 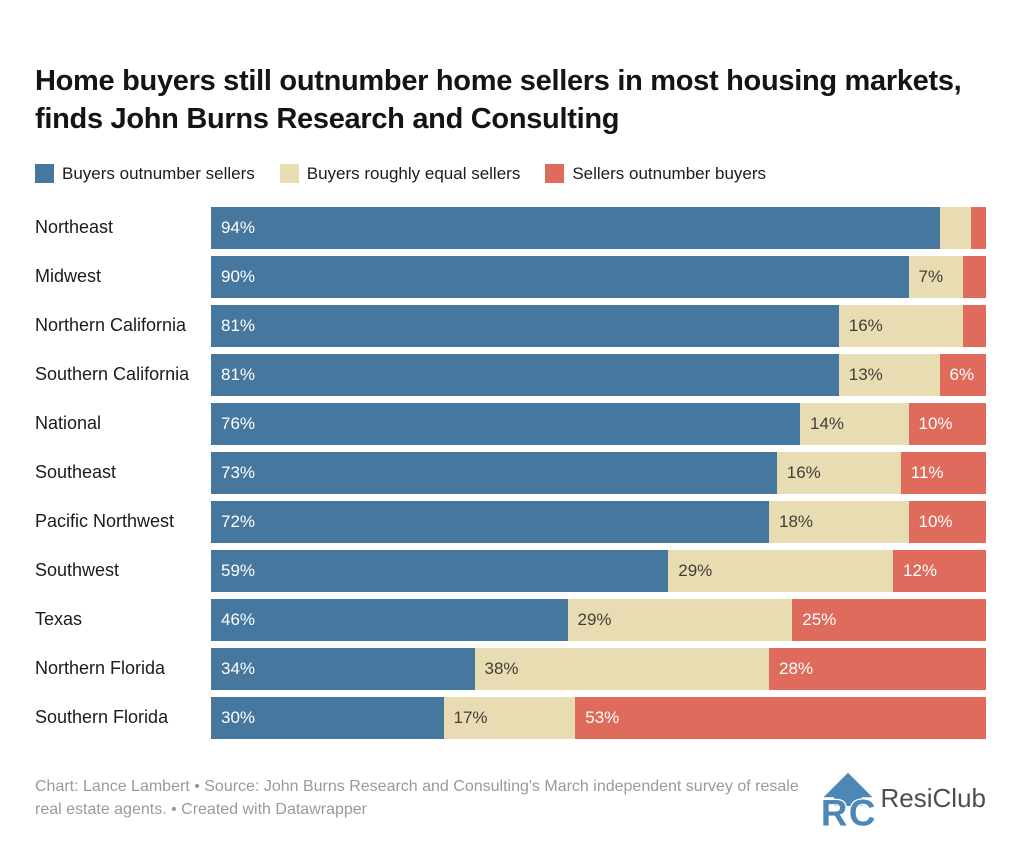 I want to click on category-label: Texas, so click(x=59, y=619).